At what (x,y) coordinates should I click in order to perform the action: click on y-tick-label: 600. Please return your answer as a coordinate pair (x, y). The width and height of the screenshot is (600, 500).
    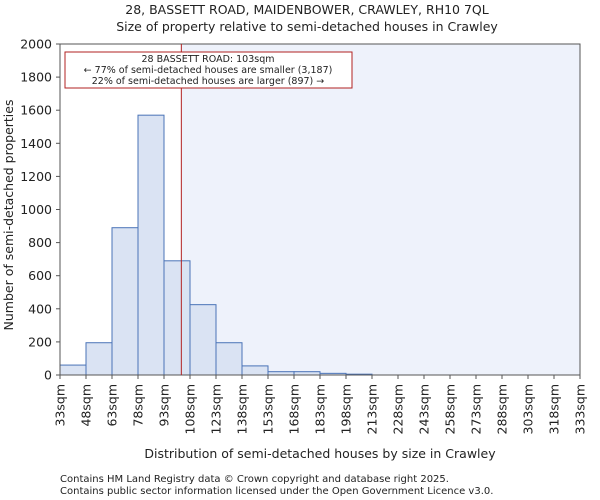
    Looking at the image, I should click on (40, 275).